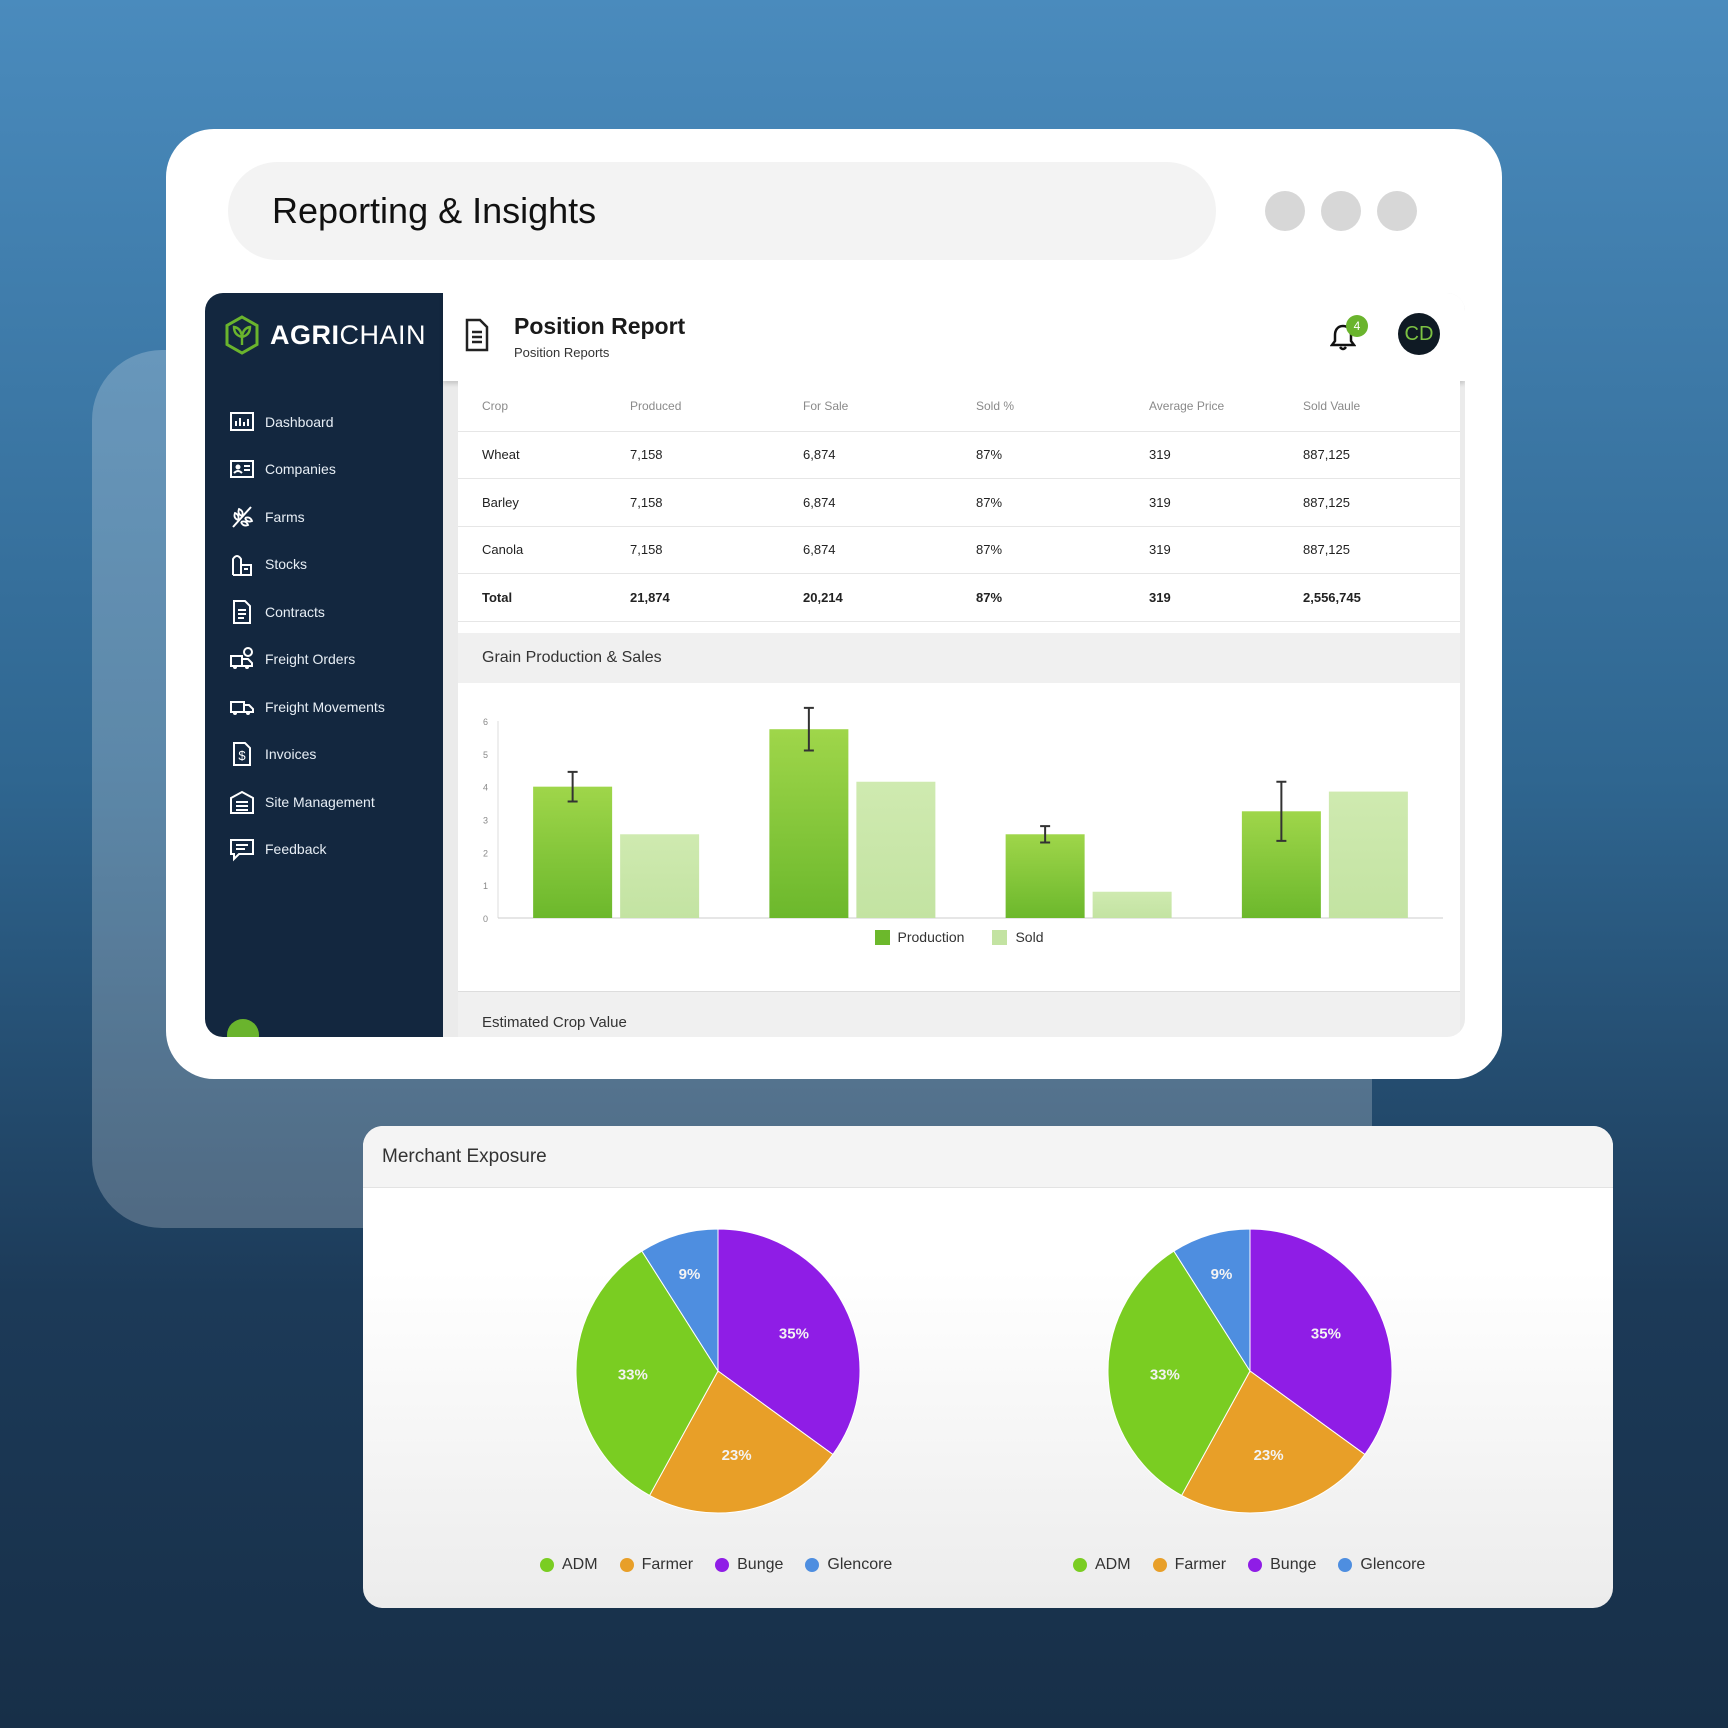  Describe the element at coordinates (1381, 597) in the screenshot. I see `total-cell: 2,556,745` at that location.